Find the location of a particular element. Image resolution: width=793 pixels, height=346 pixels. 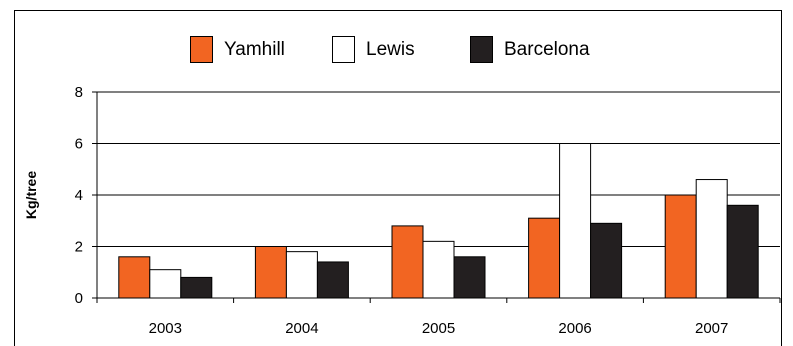

legend-swatch-barcelona is located at coordinates (481, 49).